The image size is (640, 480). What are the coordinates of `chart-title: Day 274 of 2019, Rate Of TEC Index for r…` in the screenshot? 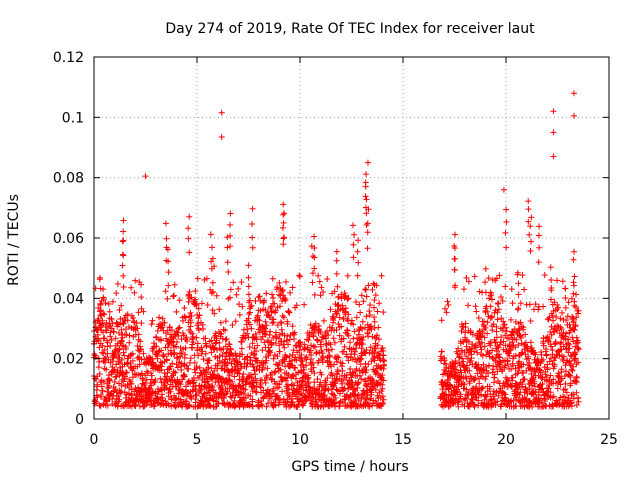 It's located at (350, 29).